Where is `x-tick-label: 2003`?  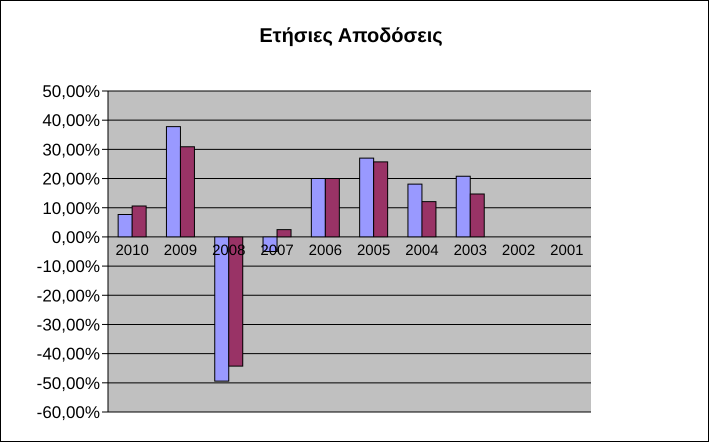
x-tick-label: 2003 is located at coordinates (470, 250).